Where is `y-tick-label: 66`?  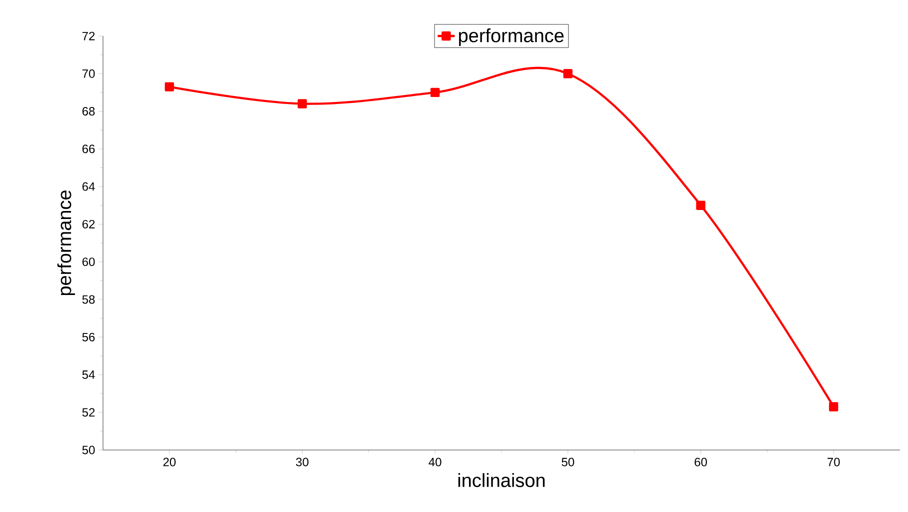 y-tick-label: 66 is located at coordinates (88, 149).